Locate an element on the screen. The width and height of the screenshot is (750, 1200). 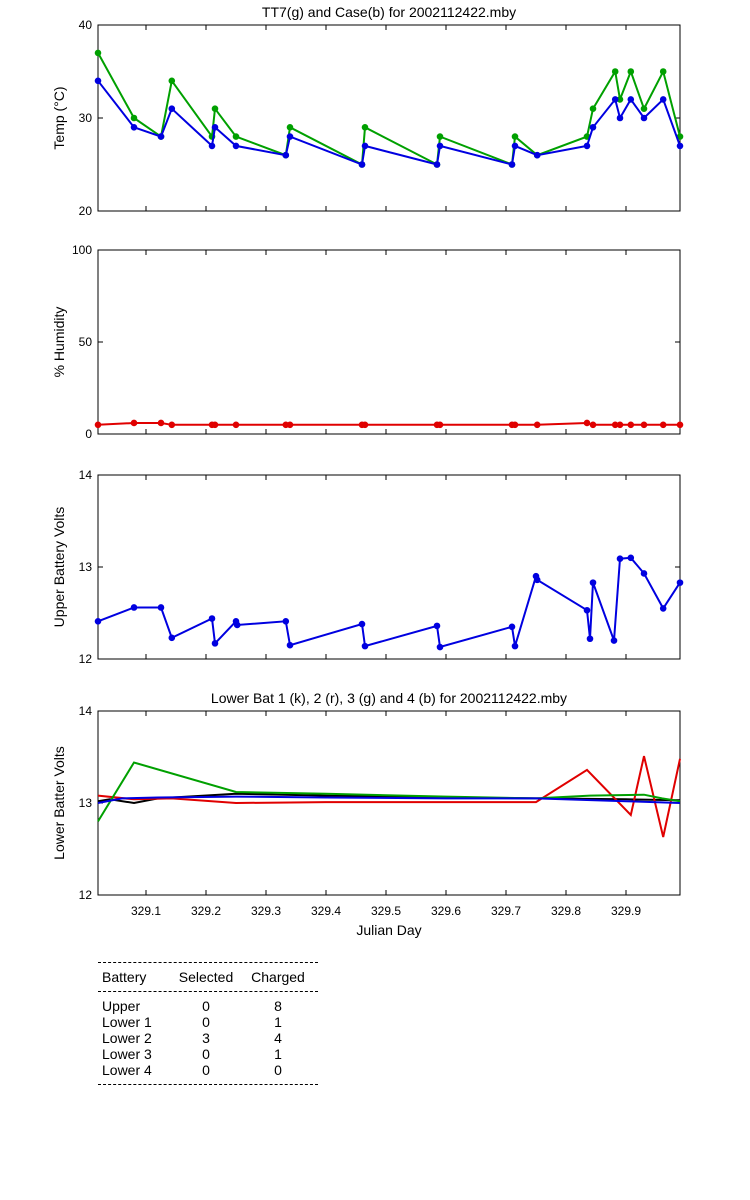
y-axis-label-1: Temp (°C) is located at coordinates (59, 117).